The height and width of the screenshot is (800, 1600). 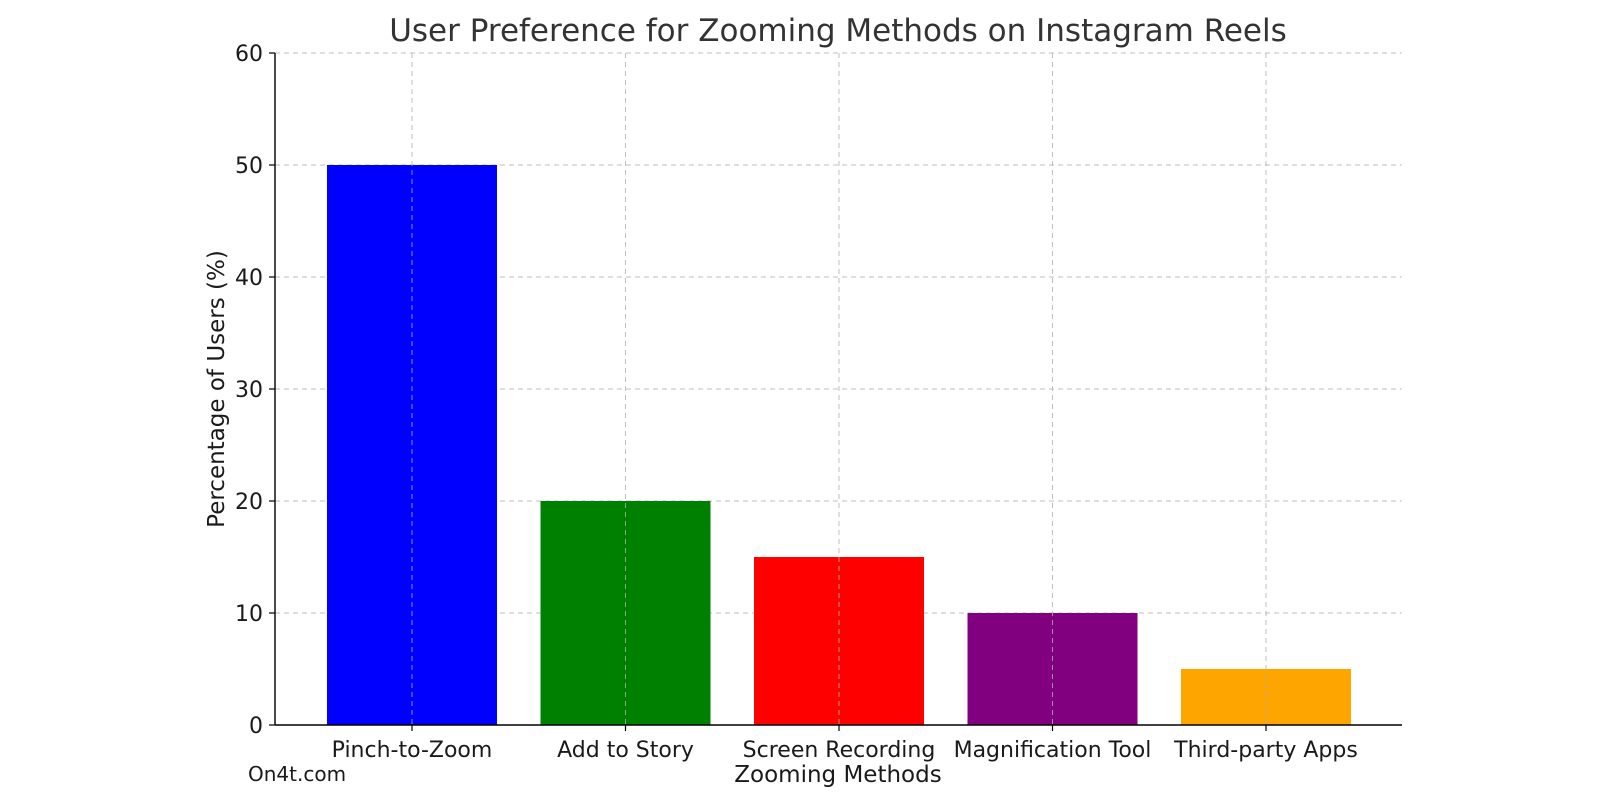 What do you see at coordinates (249, 278) in the screenshot?
I see `y-tick-label: 40` at bounding box center [249, 278].